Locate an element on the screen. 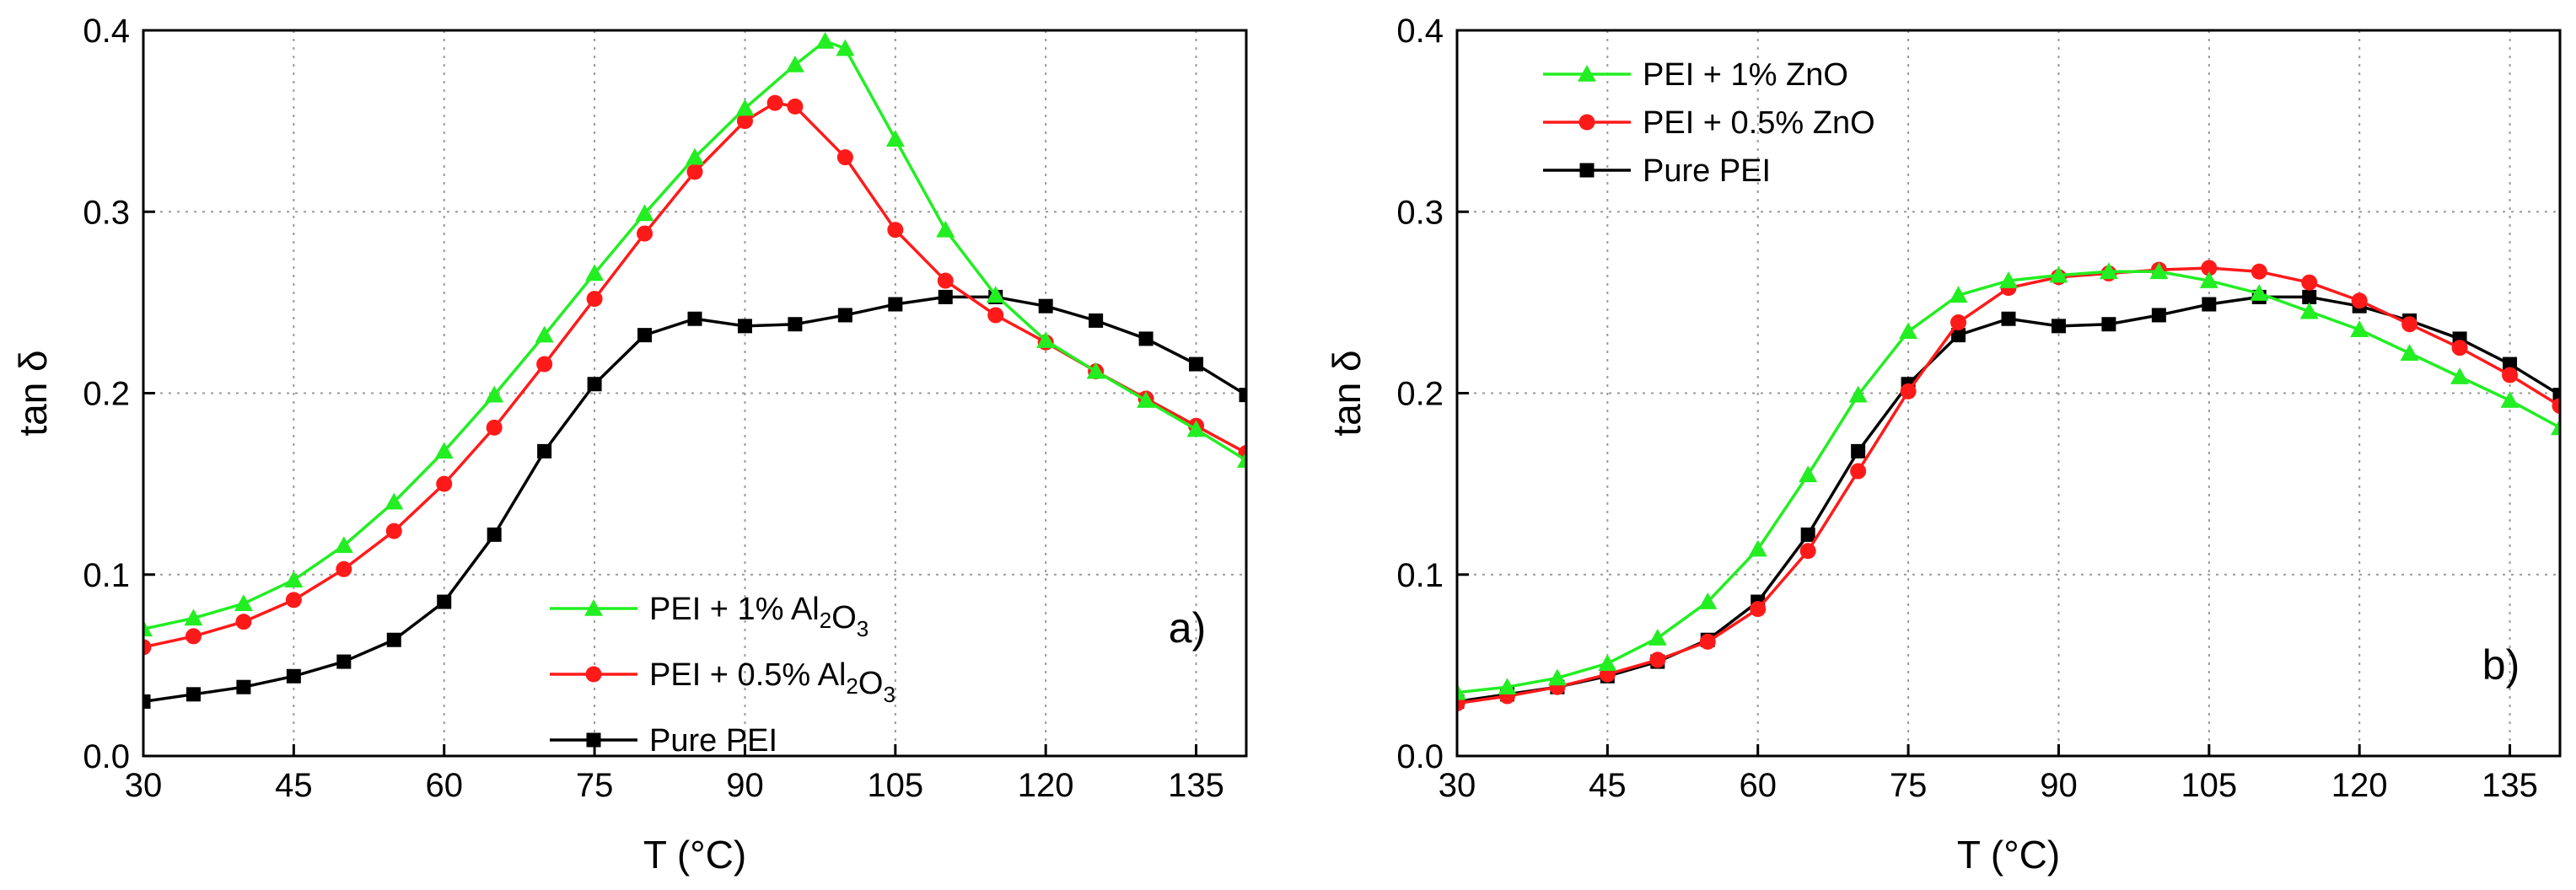 This screenshot has height=890, width=2576. y-tick-label: 0.3 is located at coordinates (106, 212).